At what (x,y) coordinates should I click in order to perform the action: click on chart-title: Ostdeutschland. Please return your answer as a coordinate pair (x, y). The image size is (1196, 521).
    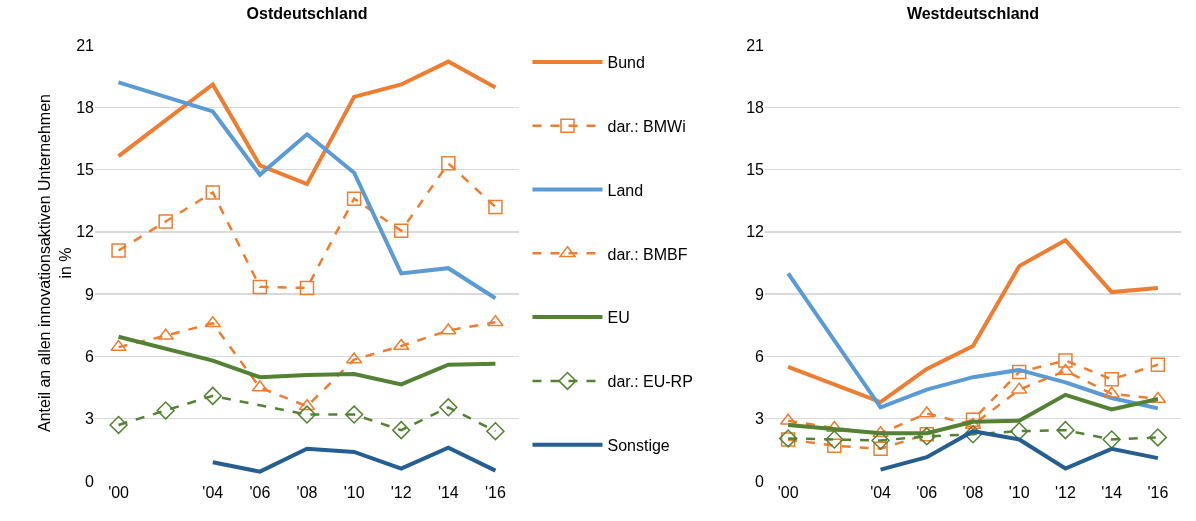
    Looking at the image, I should click on (307, 14).